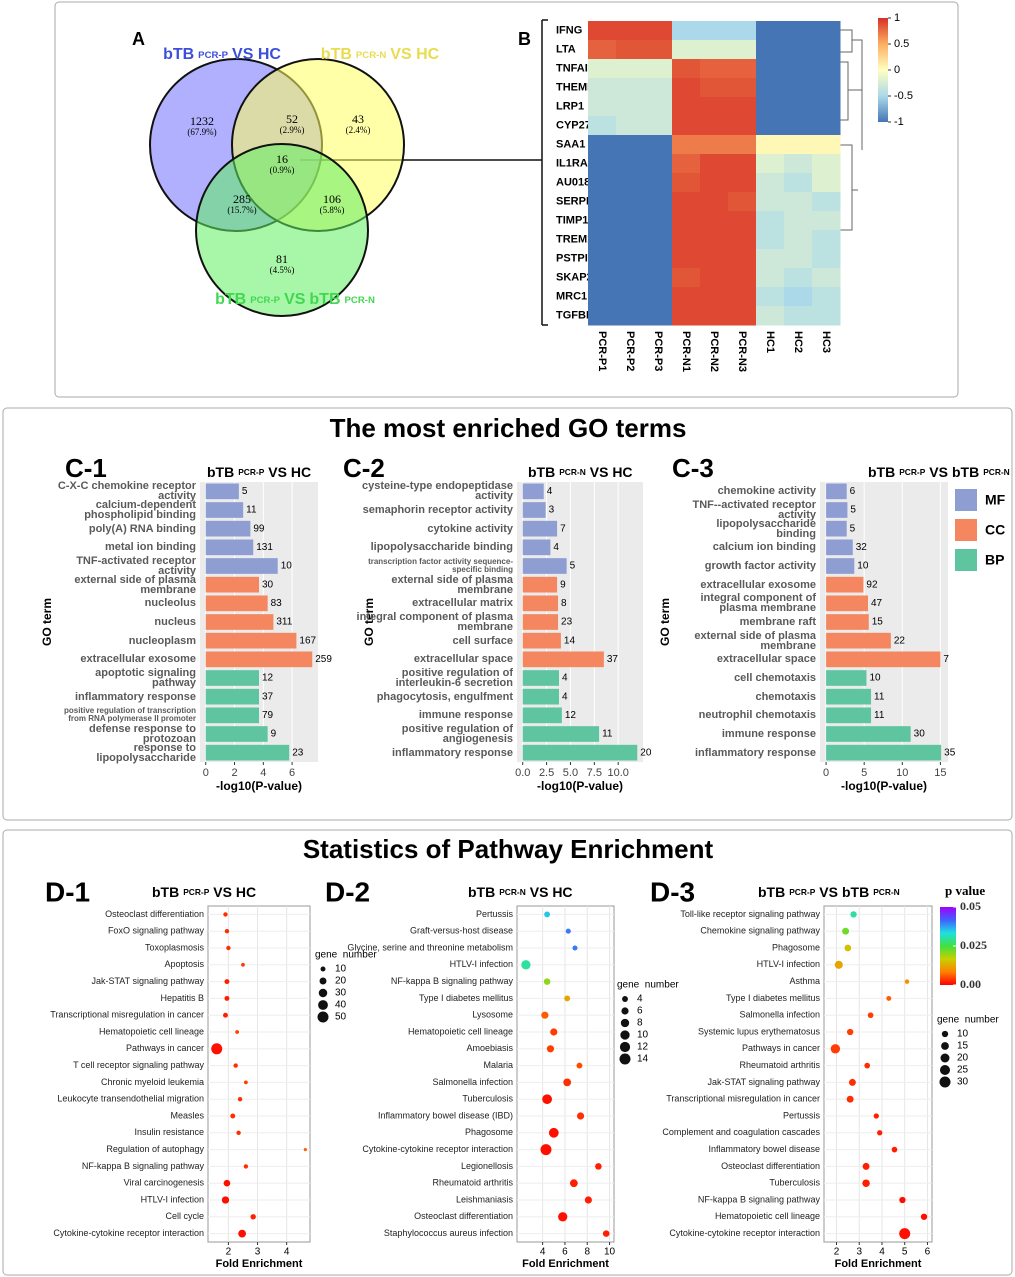  Describe the element at coordinates (994, 560) in the screenshot. I see `legend-label: BP` at that location.